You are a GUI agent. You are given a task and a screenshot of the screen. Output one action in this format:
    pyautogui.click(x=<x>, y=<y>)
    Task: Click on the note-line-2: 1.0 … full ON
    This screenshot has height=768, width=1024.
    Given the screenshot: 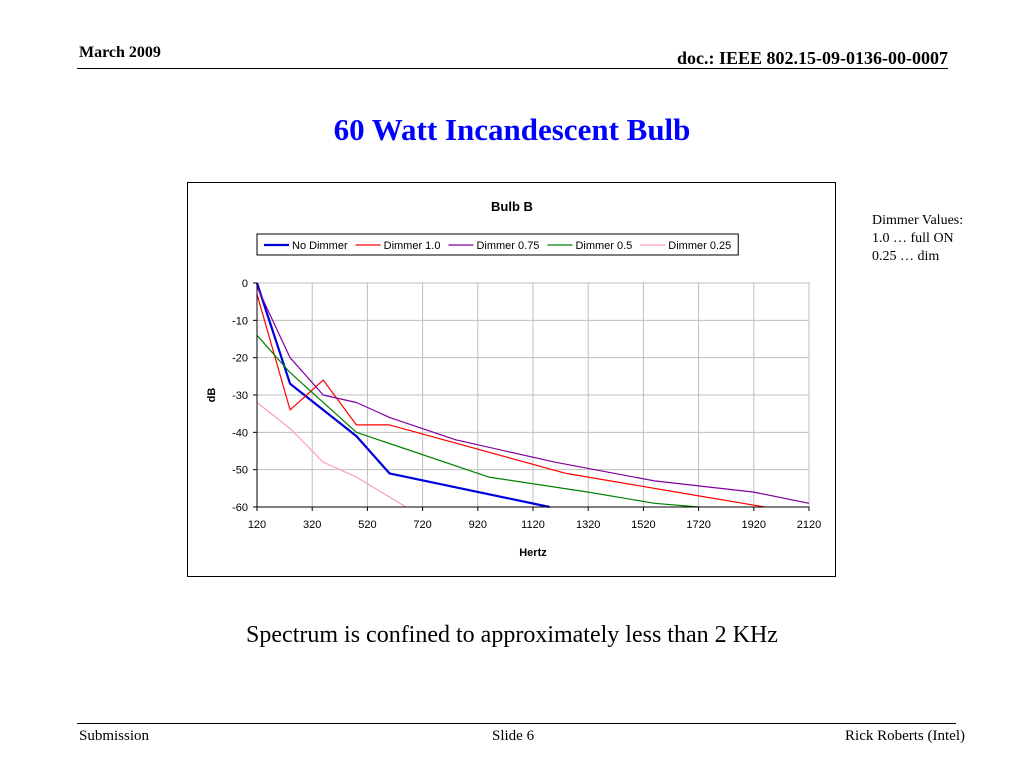 What is the action you would take?
    pyautogui.click(x=913, y=238)
    